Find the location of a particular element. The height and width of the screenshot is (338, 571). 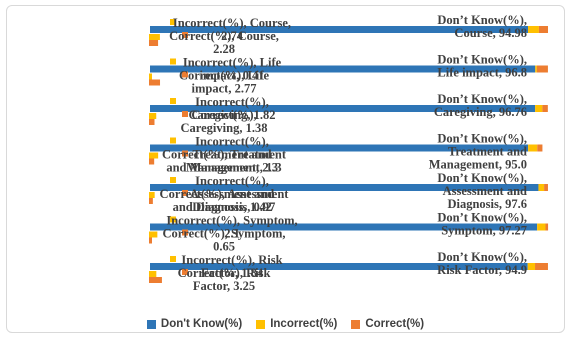

bar-incorrect-caregiving is located at coordinates (539, 108).